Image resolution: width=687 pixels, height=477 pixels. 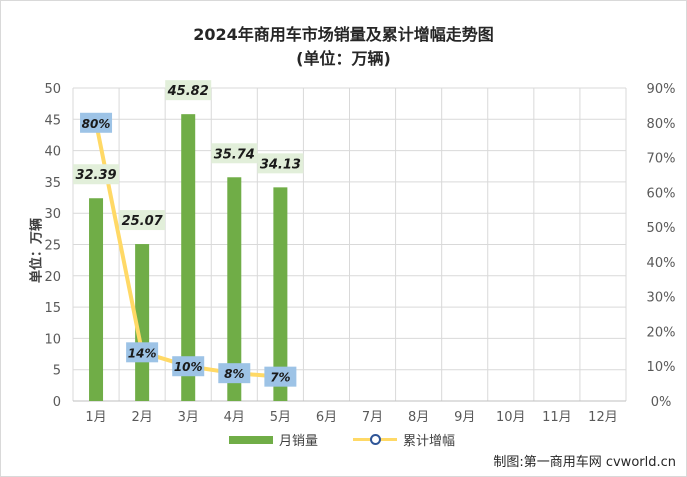 I want to click on y-tick-right: 90%, so click(x=661, y=89).